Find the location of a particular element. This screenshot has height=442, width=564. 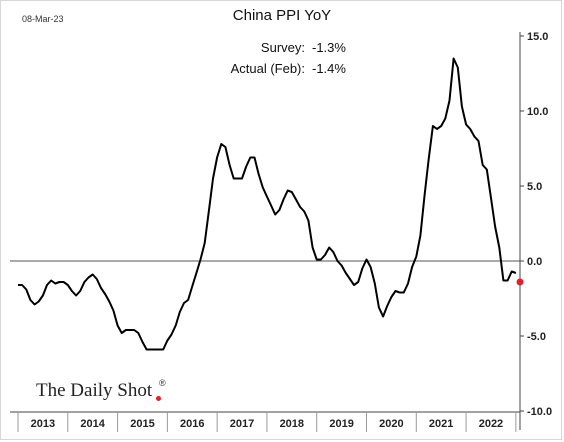

y-tick-label: -5.0 is located at coordinates (536, 337).